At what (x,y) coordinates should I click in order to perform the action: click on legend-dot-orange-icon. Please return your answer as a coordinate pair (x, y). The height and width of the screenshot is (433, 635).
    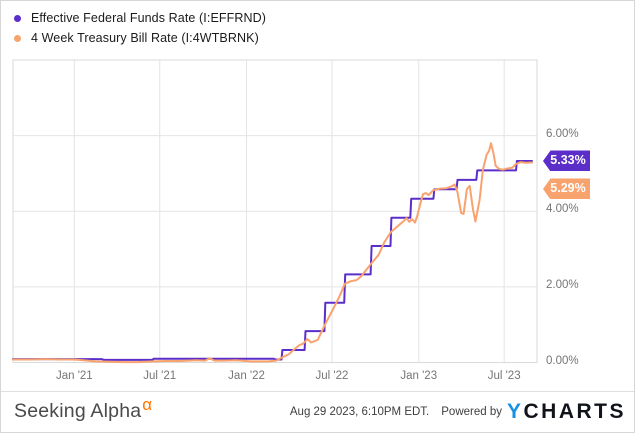
    Looking at the image, I should click on (17, 38).